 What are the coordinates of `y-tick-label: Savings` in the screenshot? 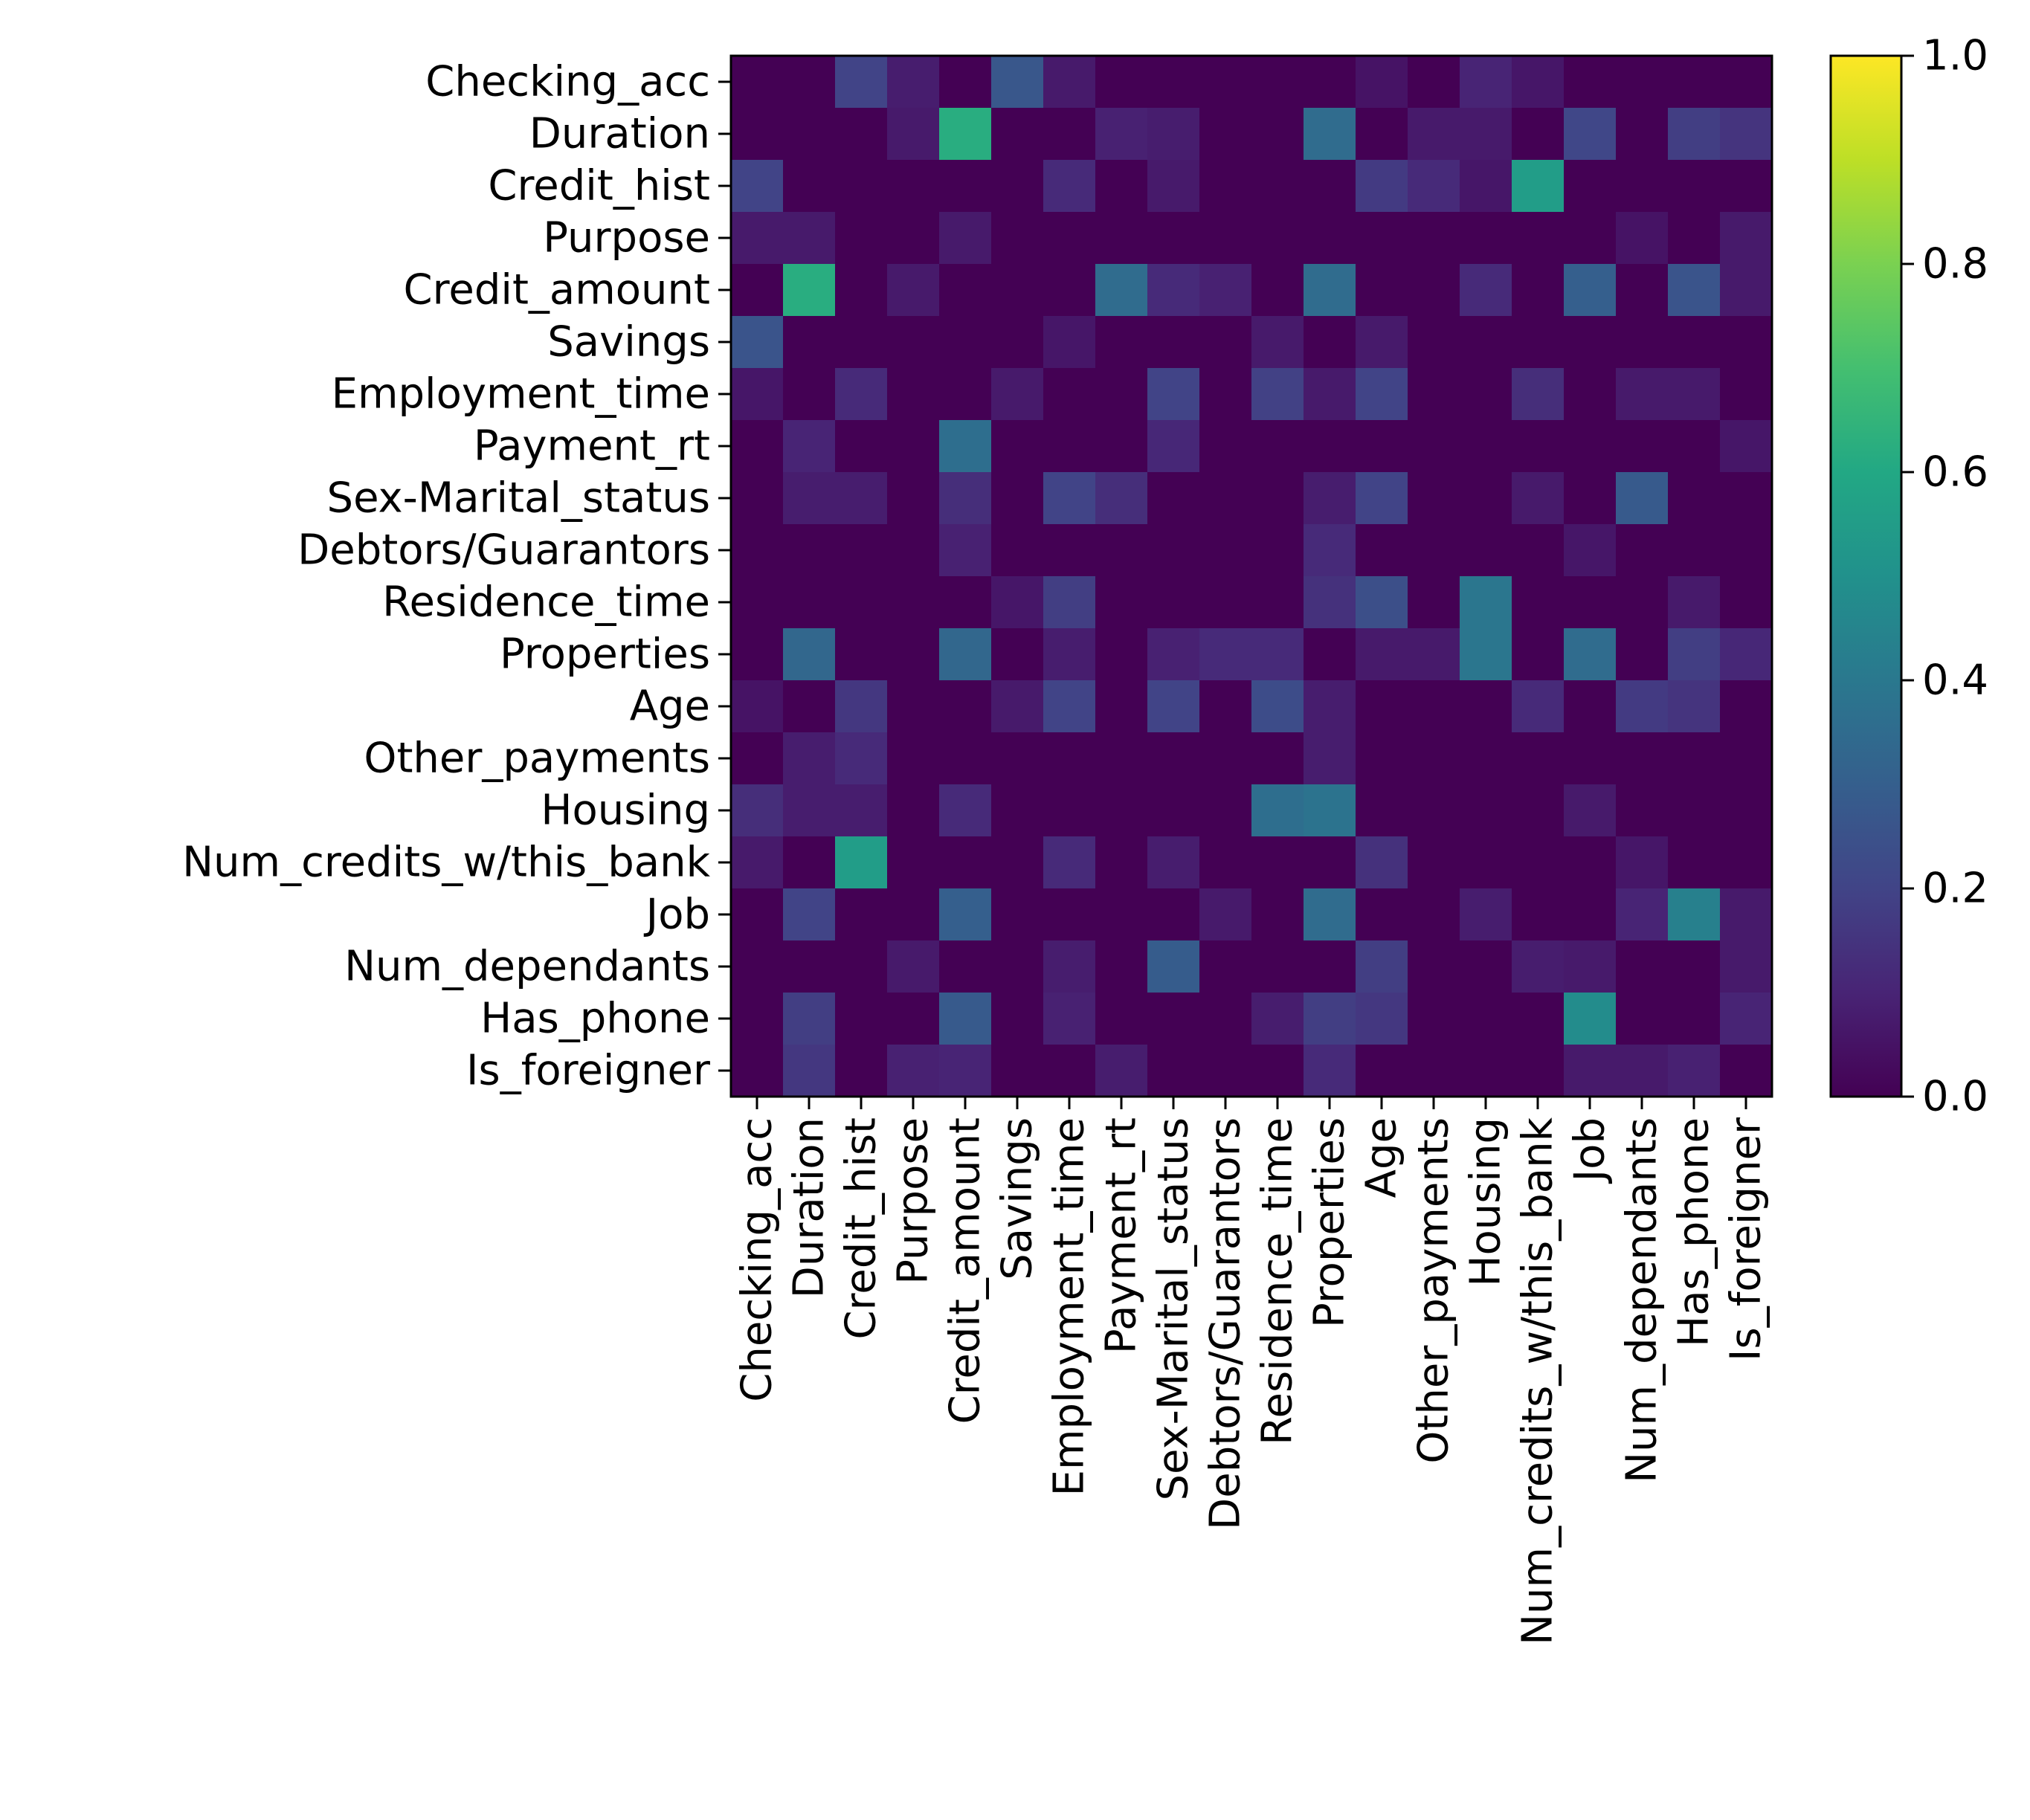 It's located at (629, 343).